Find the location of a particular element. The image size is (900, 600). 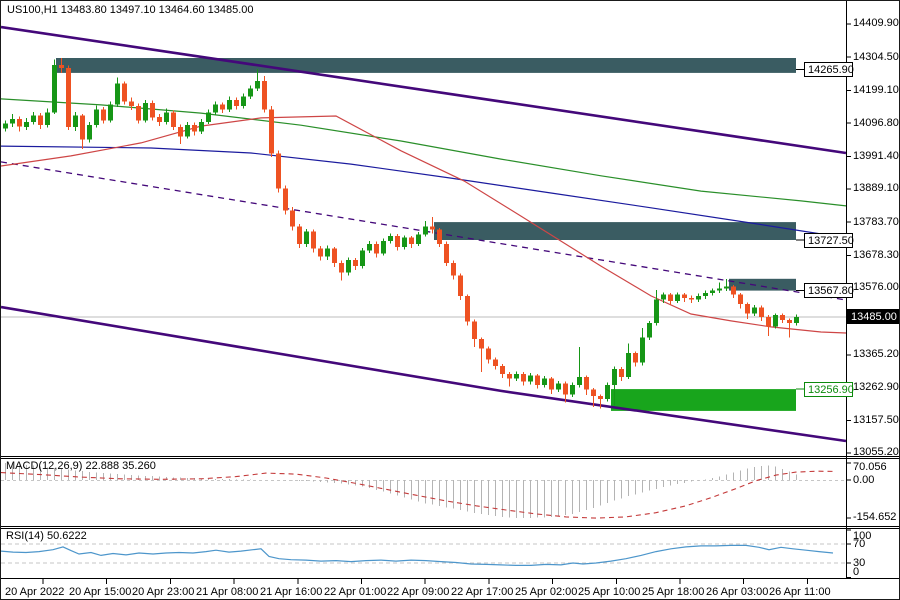

support-zone is located at coordinates (703, 400).